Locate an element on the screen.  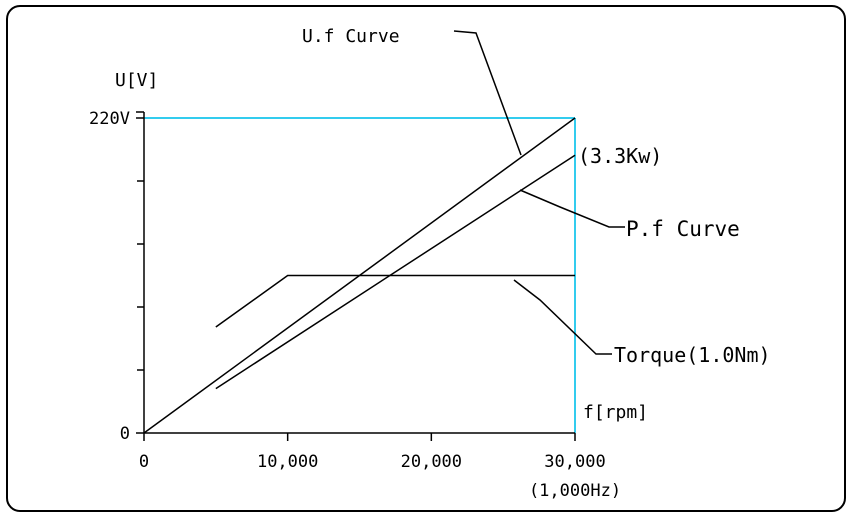
y-axis-label: U[V] is located at coordinates (136, 80).